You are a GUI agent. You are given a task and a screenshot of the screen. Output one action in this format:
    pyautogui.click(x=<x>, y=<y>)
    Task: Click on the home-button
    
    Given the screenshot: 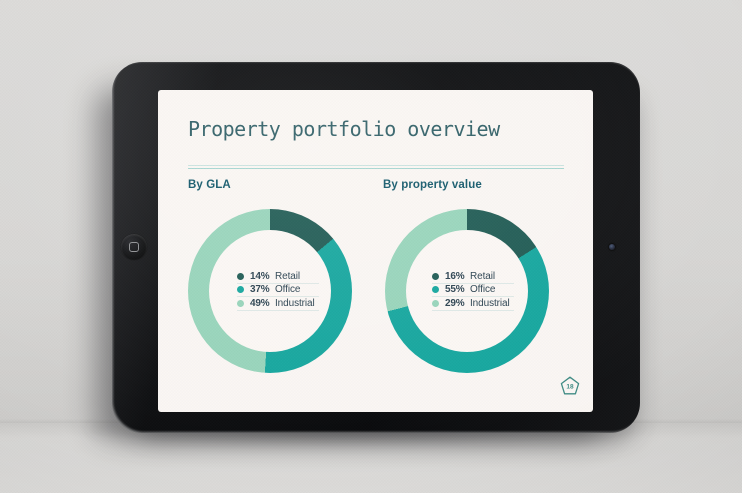 What is the action you would take?
    pyautogui.click(x=134, y=247)
    